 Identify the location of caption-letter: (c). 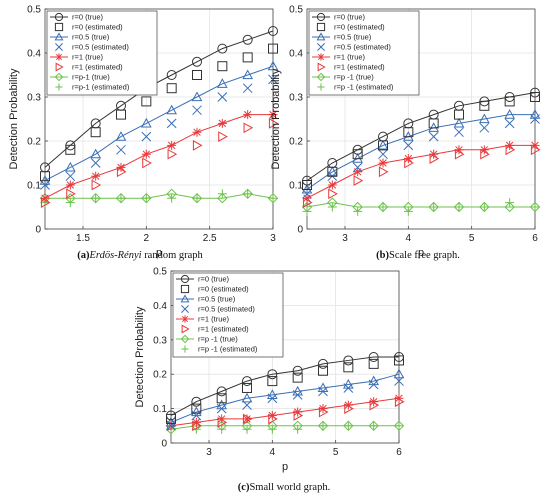
(244, 487).